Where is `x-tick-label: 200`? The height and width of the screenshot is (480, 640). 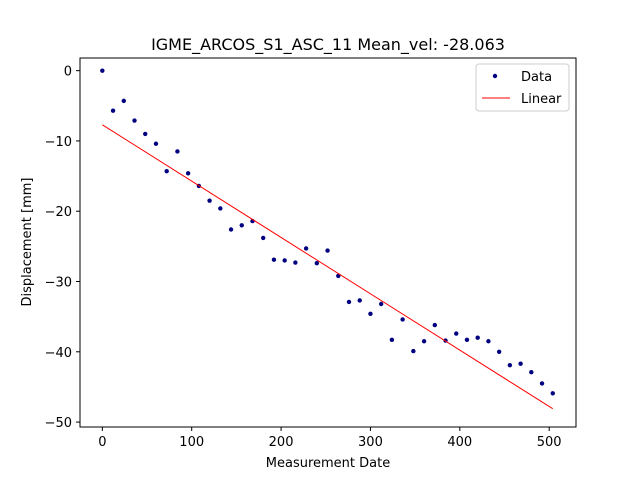 x-tick-label: 200 is located at coordinates (281, 442).